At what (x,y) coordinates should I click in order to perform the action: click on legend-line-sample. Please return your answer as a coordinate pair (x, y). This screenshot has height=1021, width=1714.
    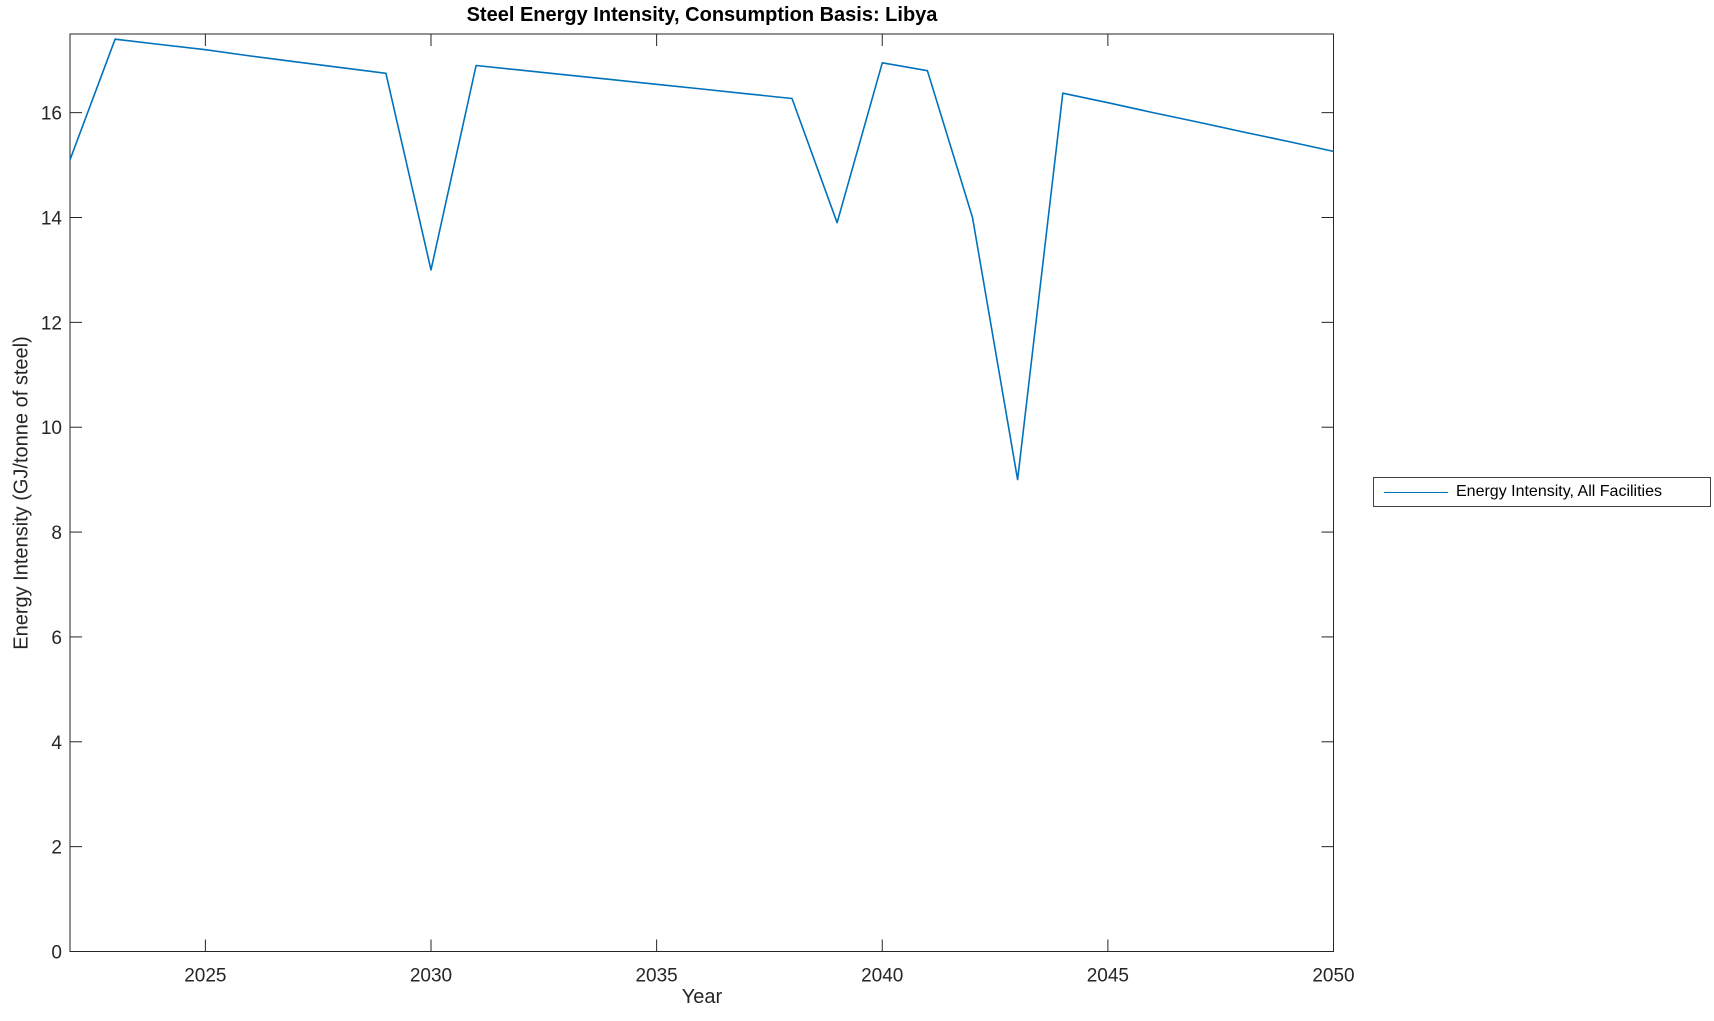
    Looking at the image, I should click on (1416, 492).